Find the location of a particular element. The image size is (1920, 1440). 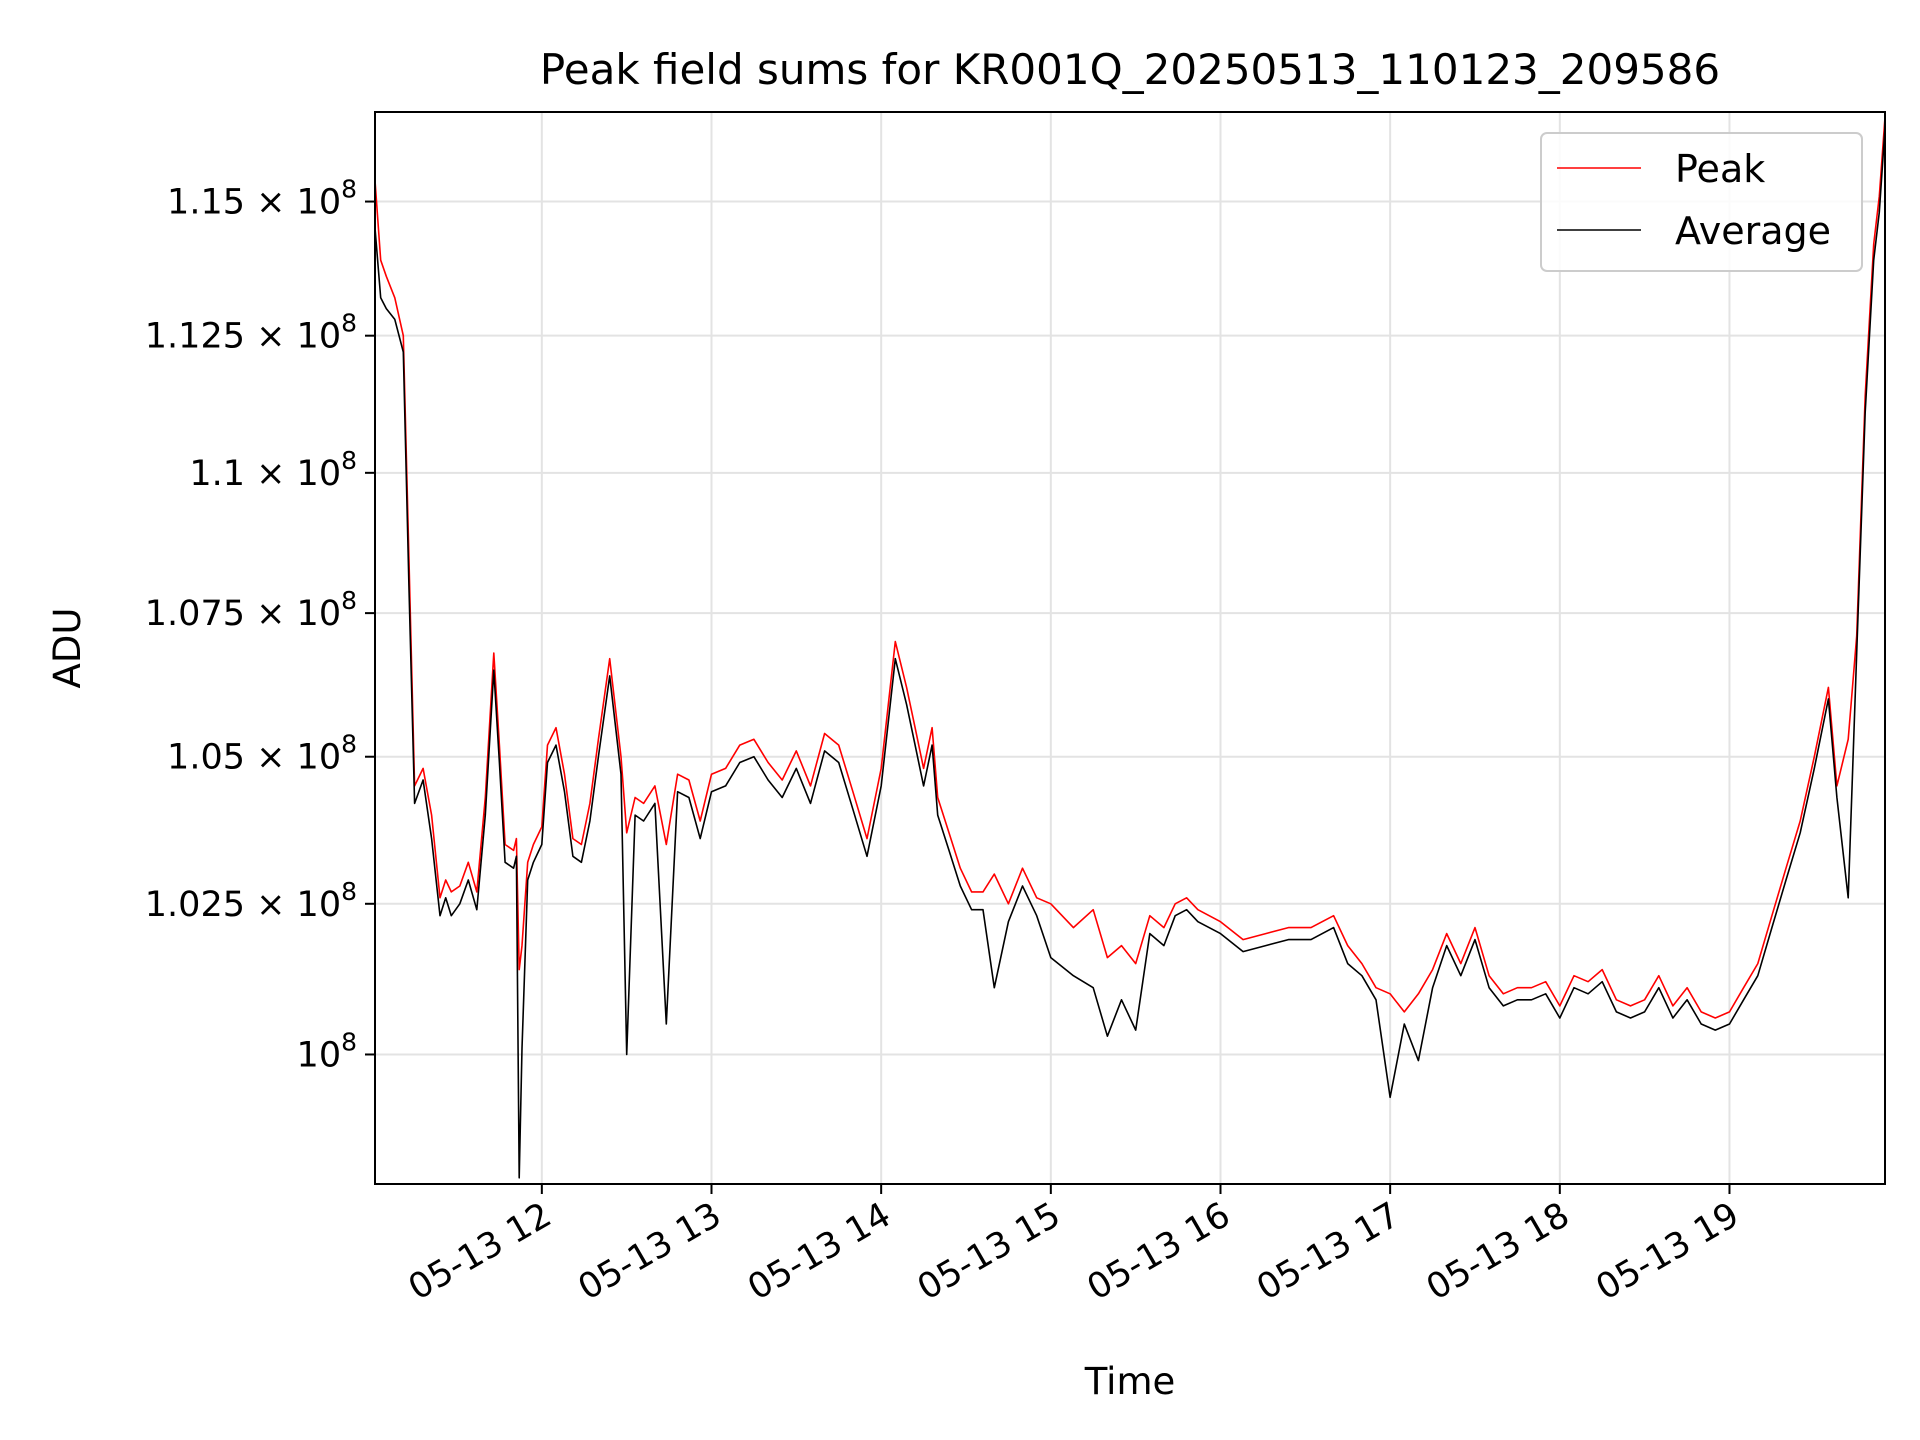

legend-label-peak: Peak is located at coordinates (1720, 169).